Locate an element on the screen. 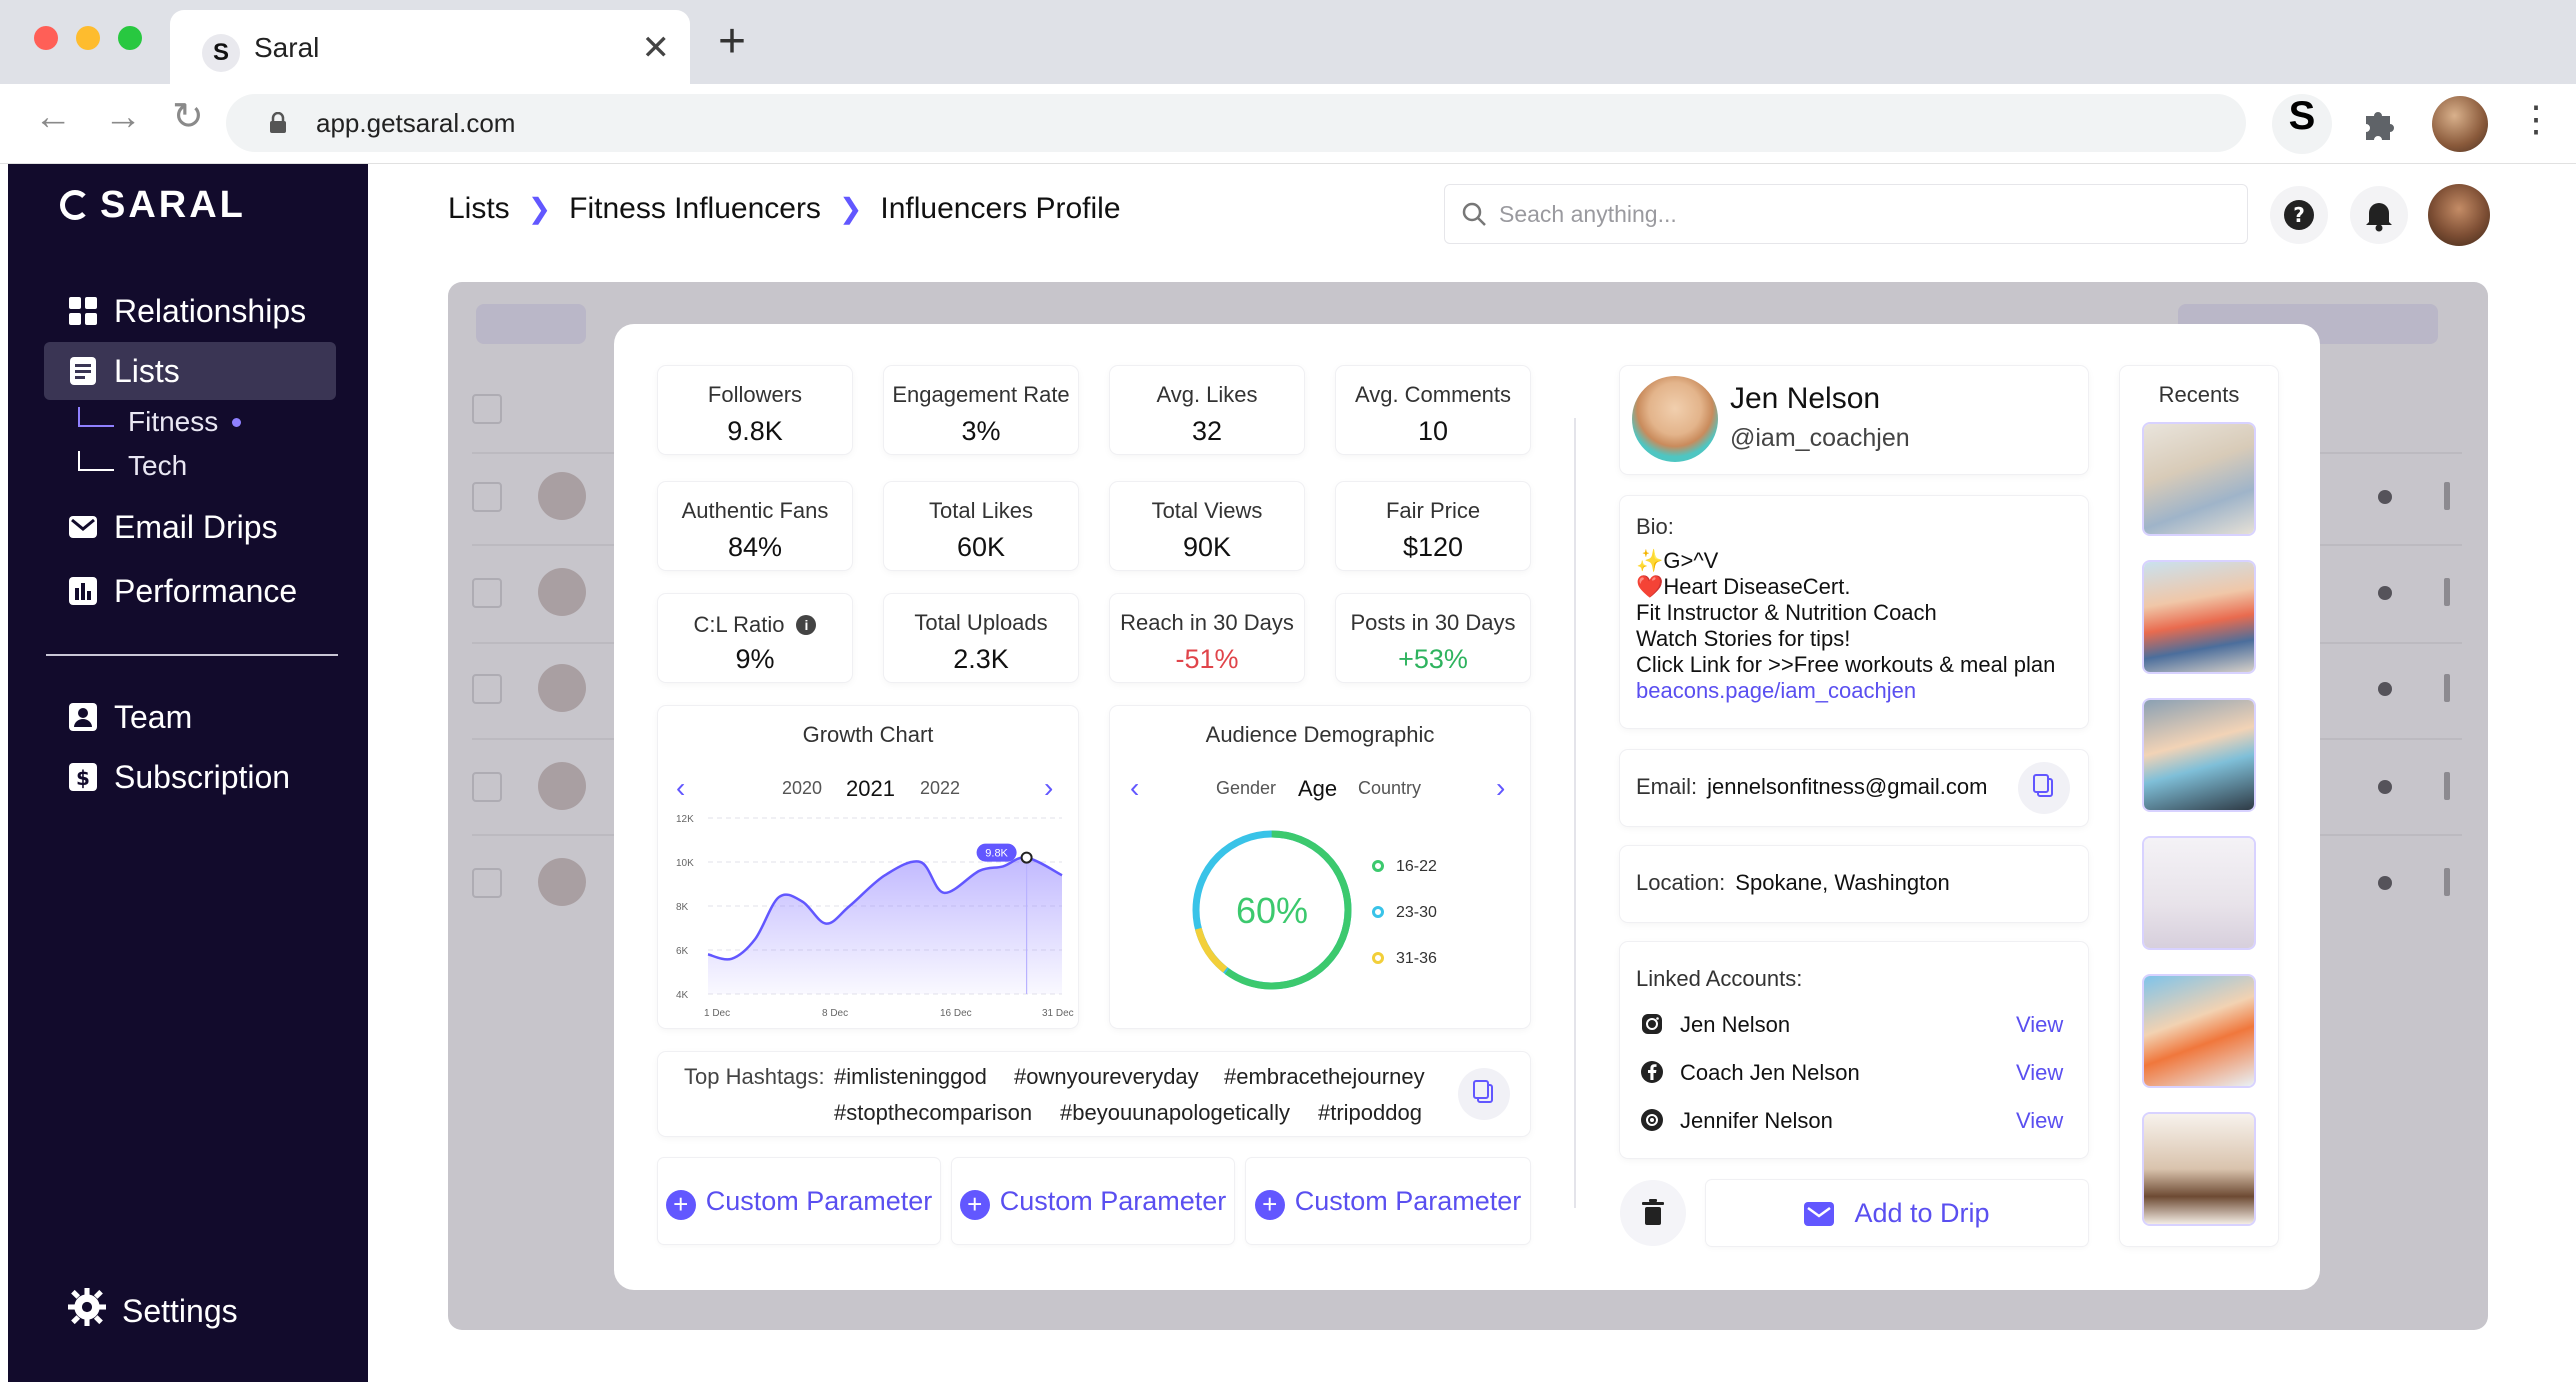 This screenshot has height=1396, width=2576. sidebar-item-email-drips: Email Drips is located at coordinates (190, 527).